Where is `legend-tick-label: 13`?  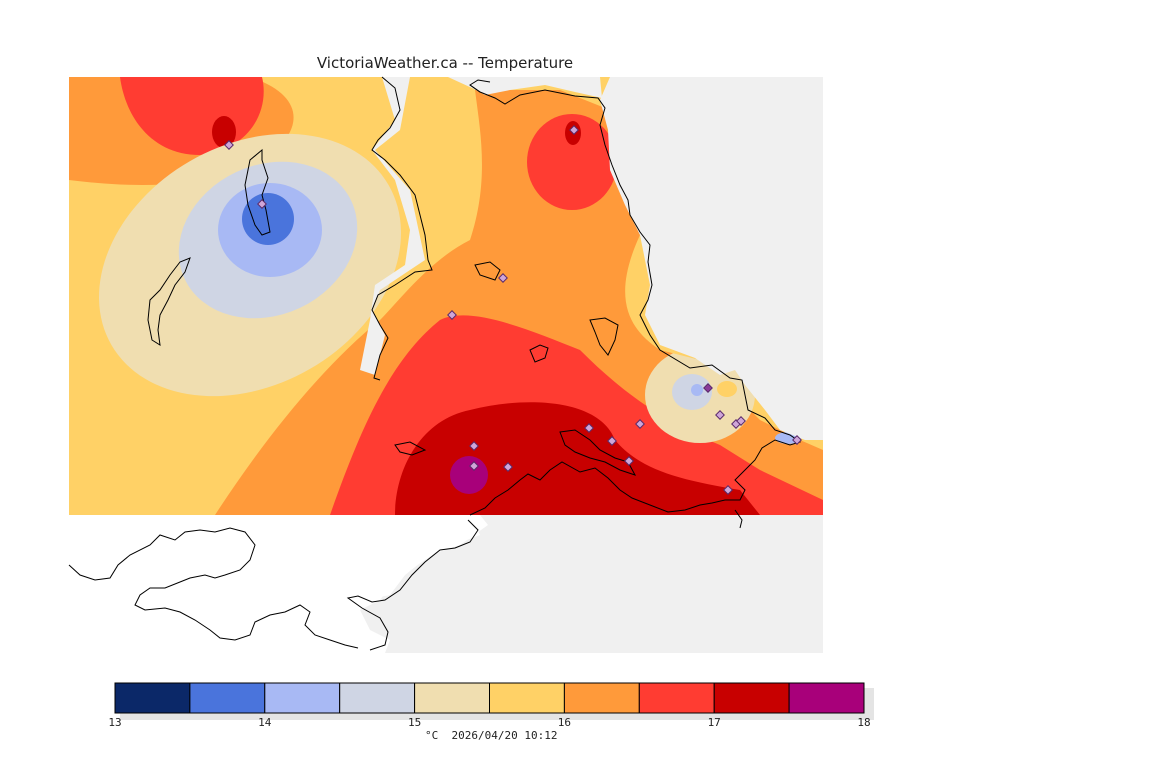 legend-tick-label: 13 is located at coordinates (114, 722).